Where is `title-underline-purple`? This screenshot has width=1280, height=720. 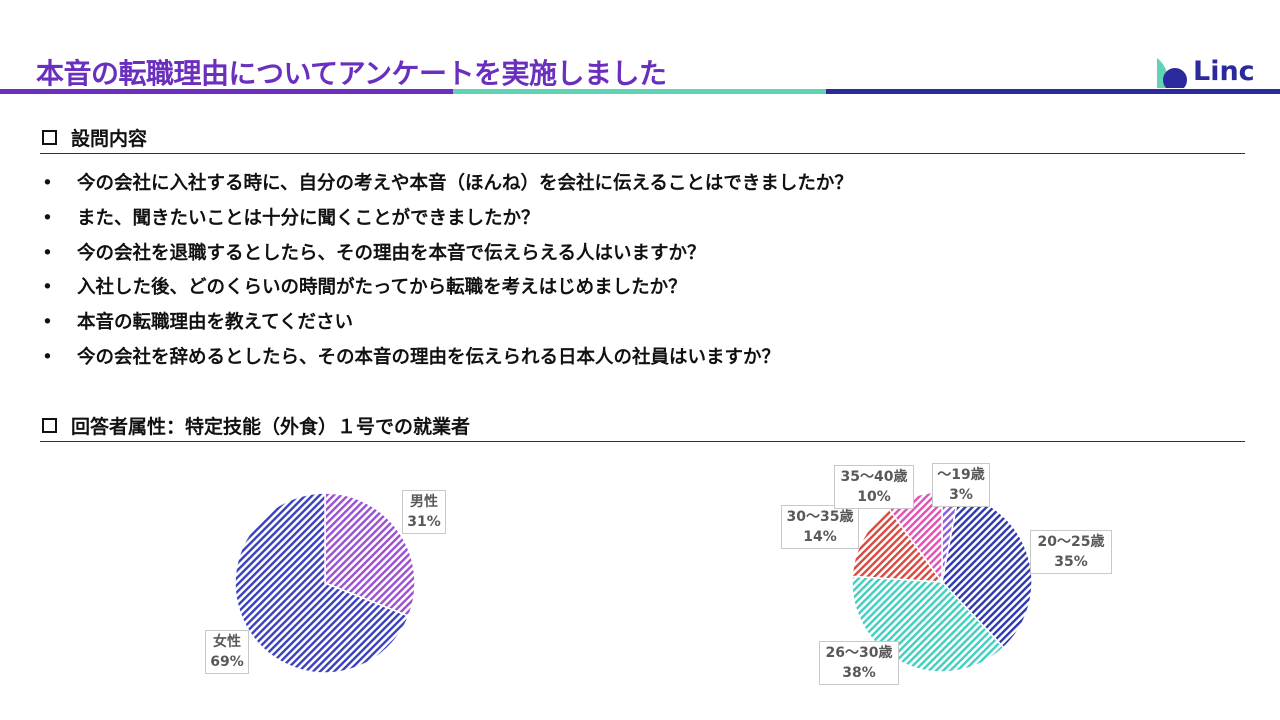
title-underline-purple is located at coordinates (226, 91).